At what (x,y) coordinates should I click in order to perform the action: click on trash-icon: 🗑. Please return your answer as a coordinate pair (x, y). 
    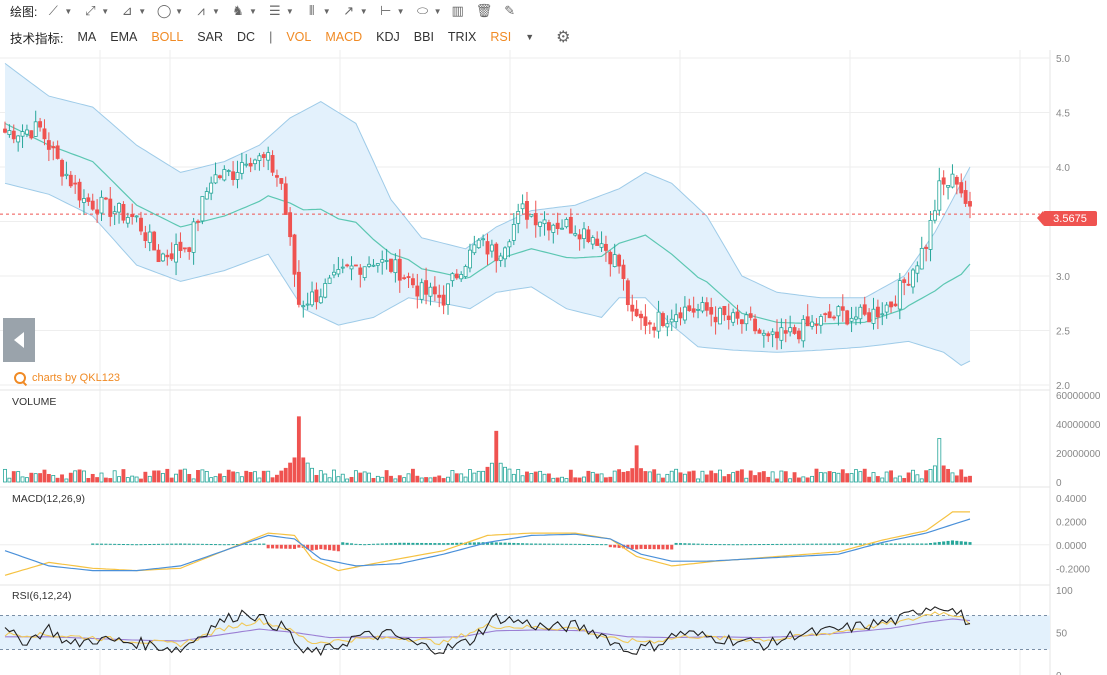
    Looking at the image, I should click on (484, 10).